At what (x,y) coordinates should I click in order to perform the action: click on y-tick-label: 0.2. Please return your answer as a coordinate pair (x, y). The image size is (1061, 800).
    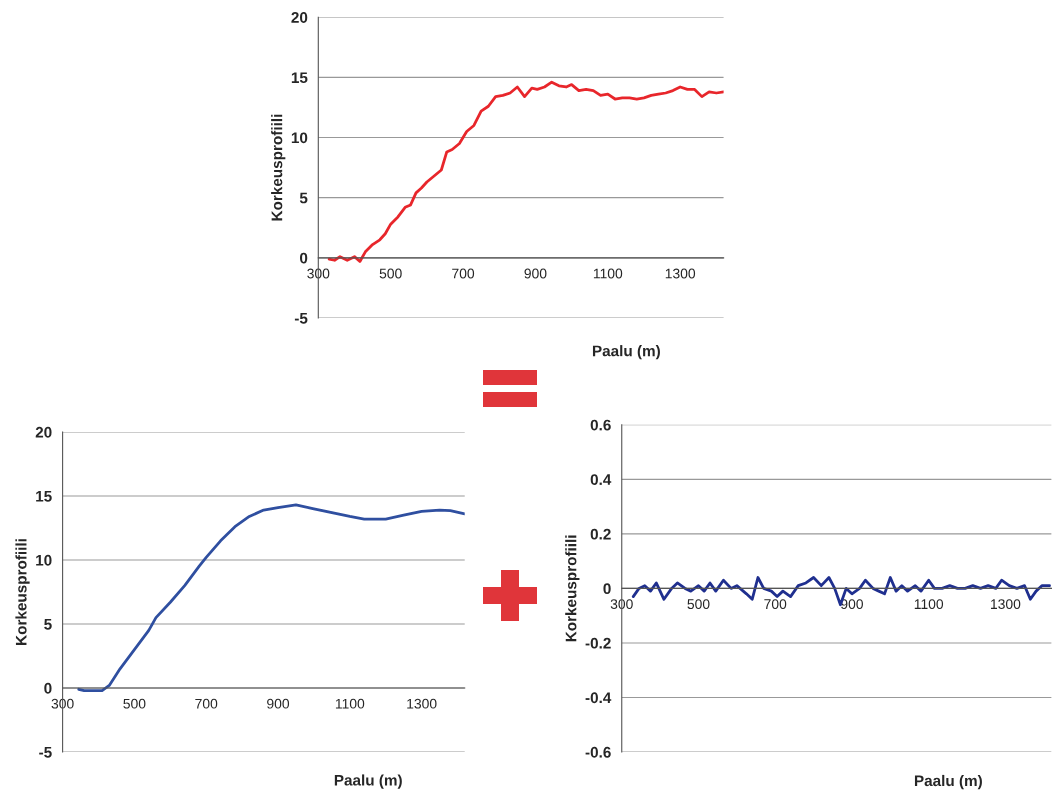
    Looking at the image, I should click on (600, 534).